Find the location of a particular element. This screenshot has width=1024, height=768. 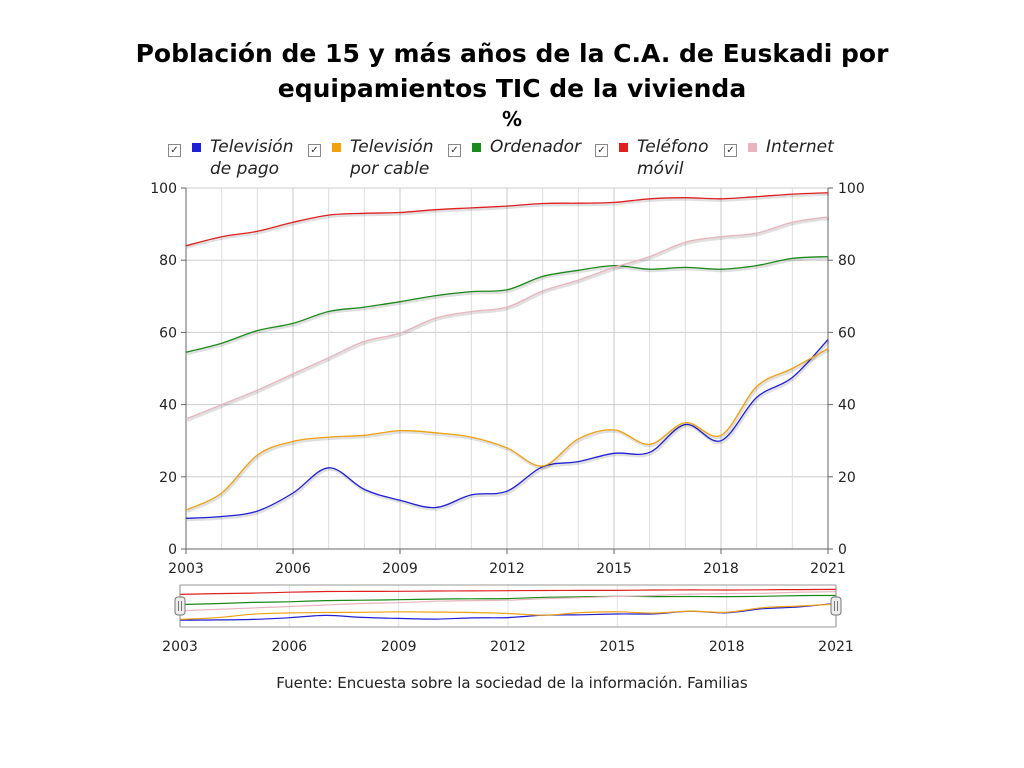

y-tick-label: 0 is located at coordinates (172, 550).